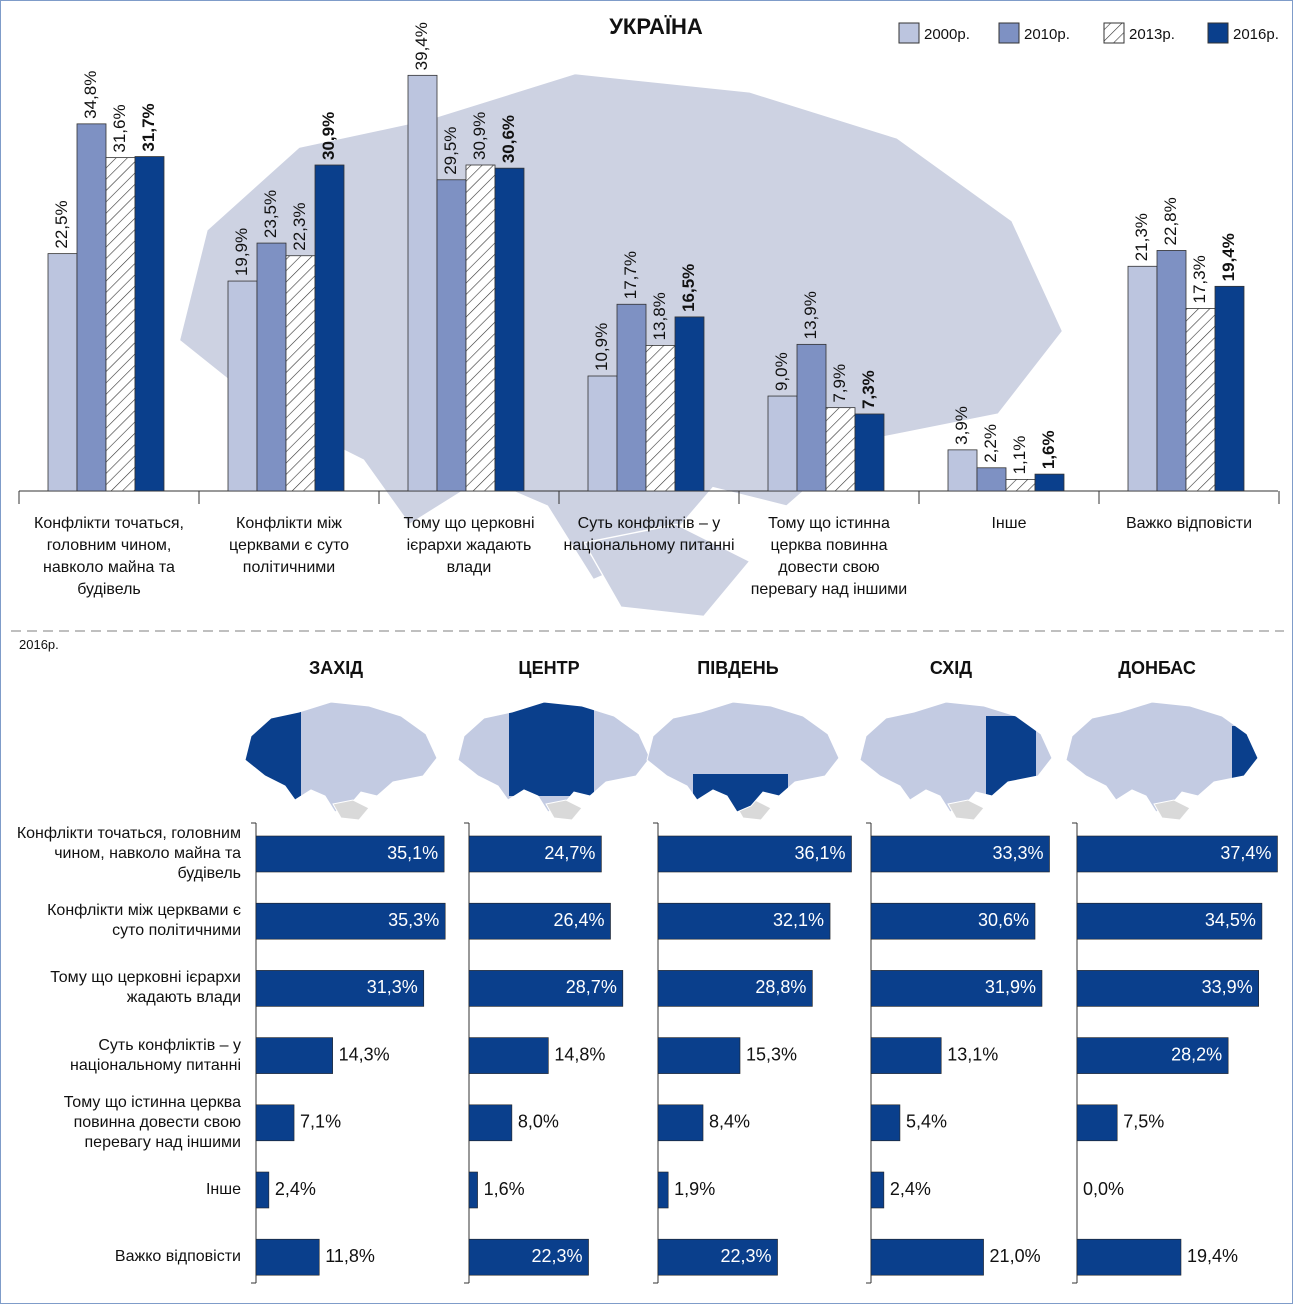  I want to click on x-tick-label: Тому що церковні ієрархи жадають влади, so click(469, 545).